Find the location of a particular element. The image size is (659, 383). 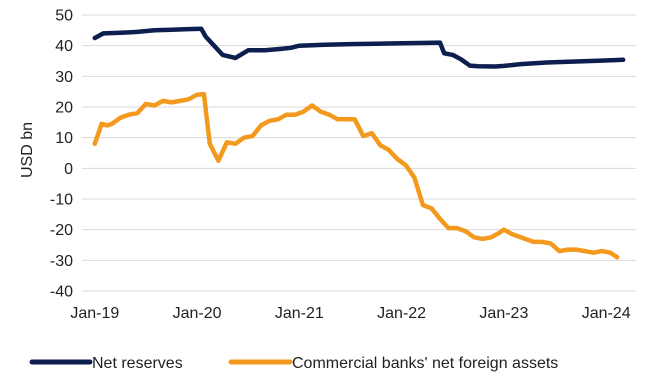

x-tick-label: Jan-20 is located at coordinates (197, 313).